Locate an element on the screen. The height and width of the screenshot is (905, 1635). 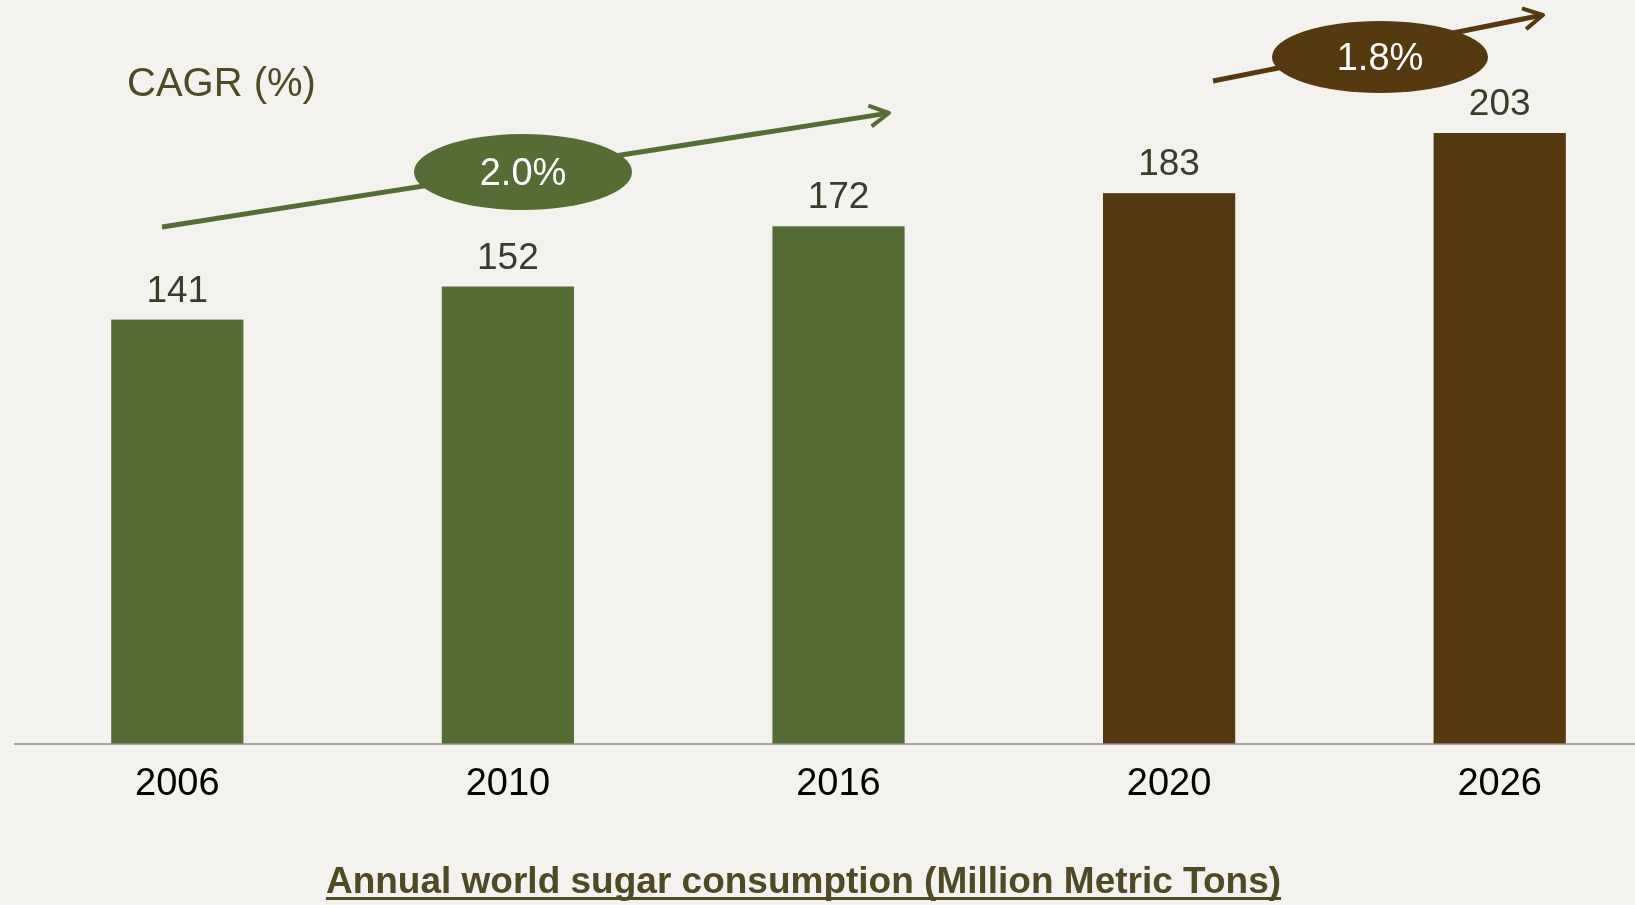
annotation: 2.0% is located at coordinates (523, 172).